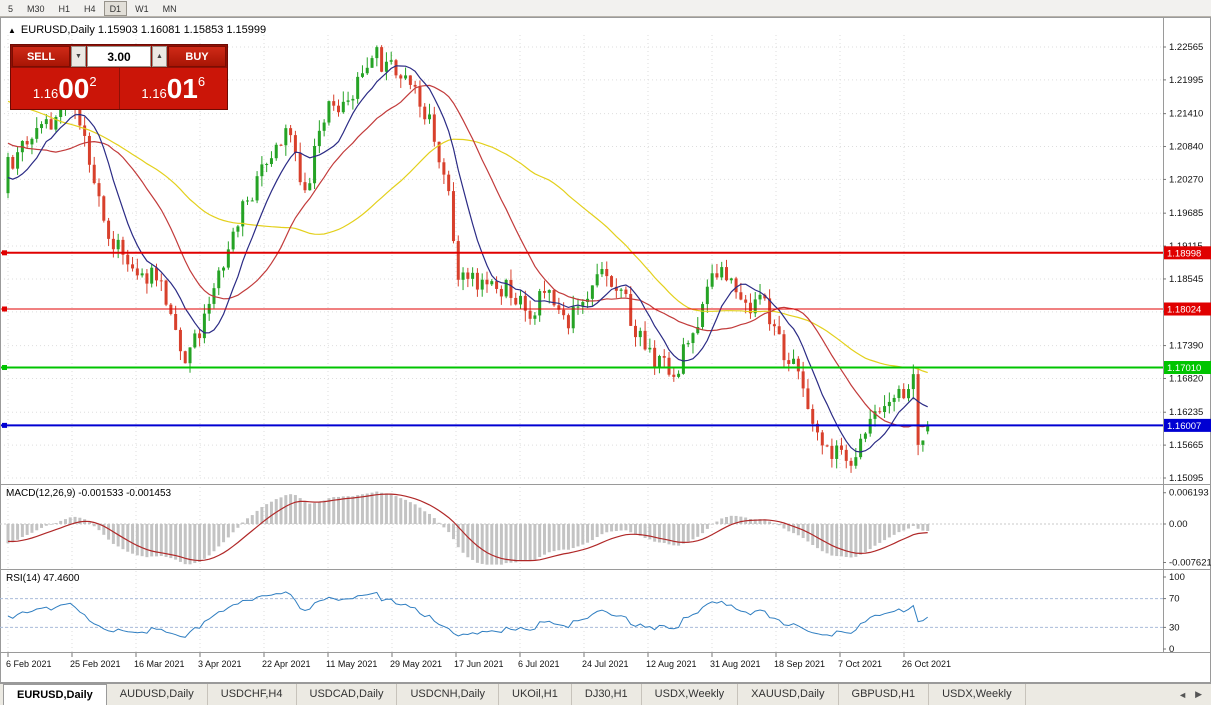 Image resolution: width=1211 pixels, height=705 pixels. I want to click on chart-tab-dj30-h1: DJ30,H1, so click(607, 694).